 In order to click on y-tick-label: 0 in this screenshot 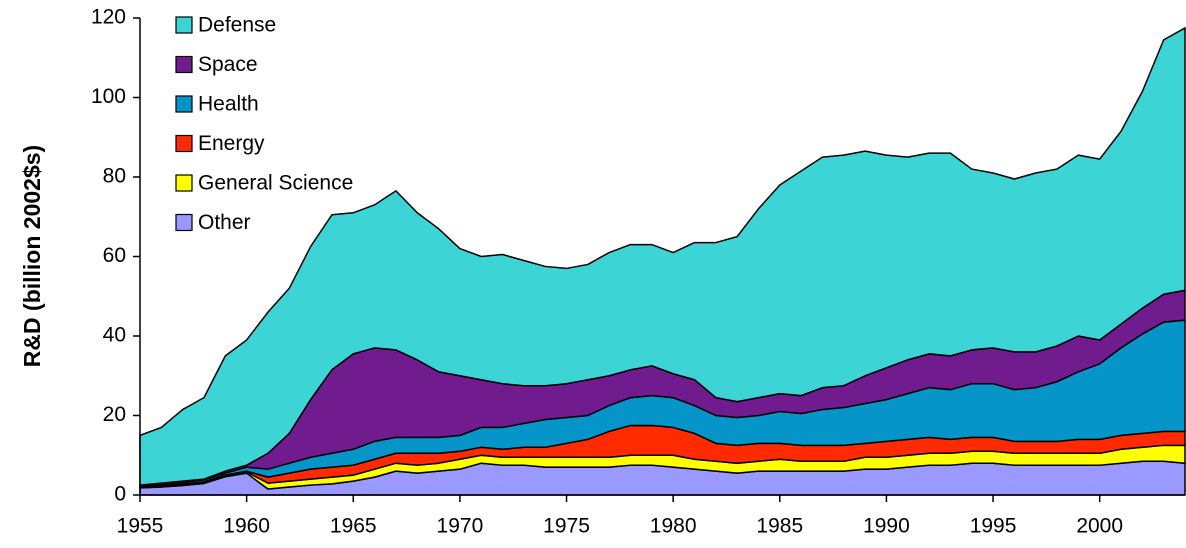, I will do `click(120, 494)`.